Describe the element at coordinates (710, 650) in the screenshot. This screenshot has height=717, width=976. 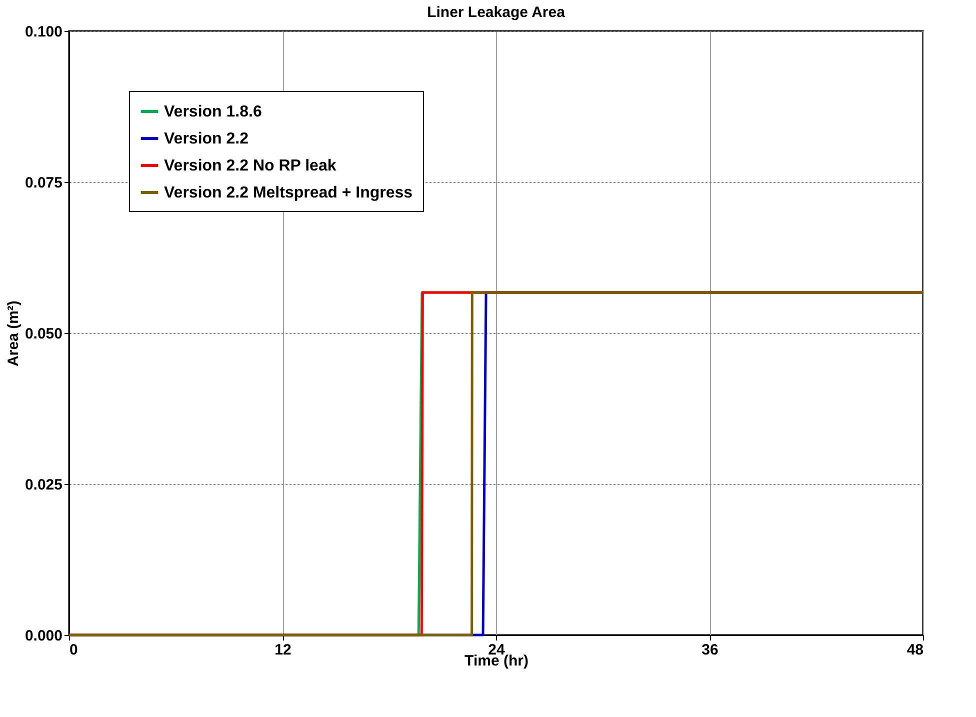
I see `x-tick-label: 36` at that location.